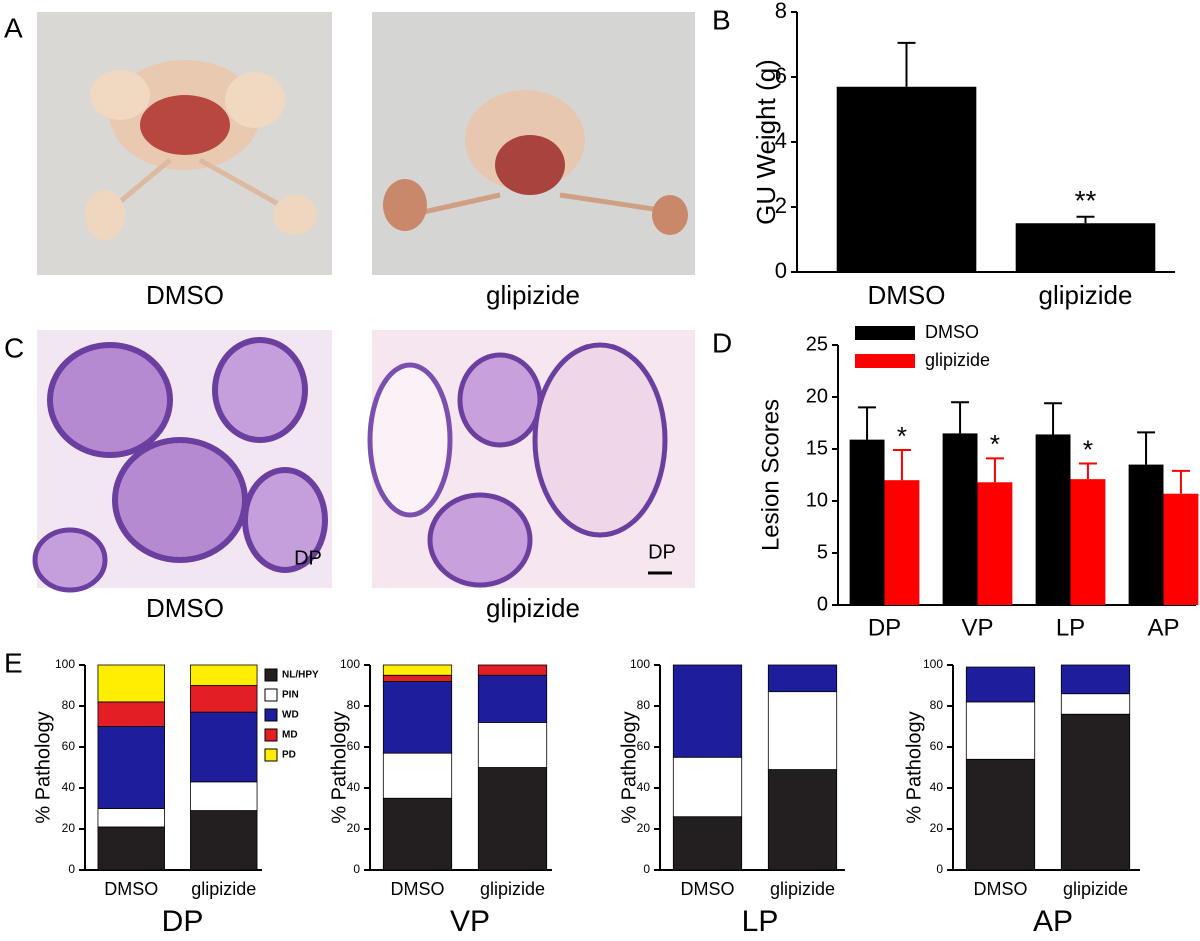 This screenshot has width=1200, height=941. I want to click on y-tick-label: 4, so click(781, 140).